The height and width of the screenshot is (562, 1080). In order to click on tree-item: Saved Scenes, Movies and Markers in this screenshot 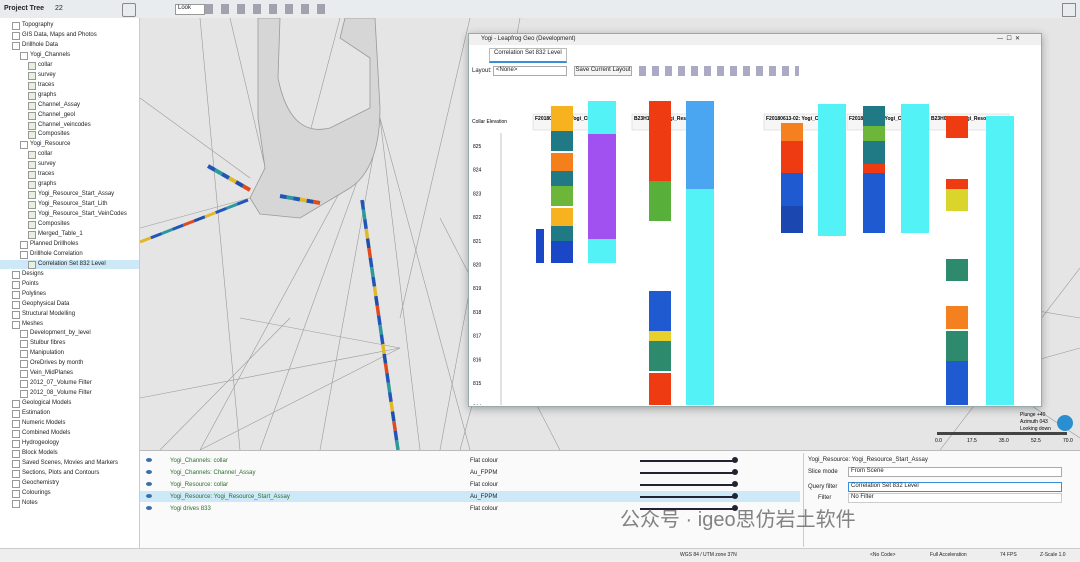, I will do `click(69, 463)`.